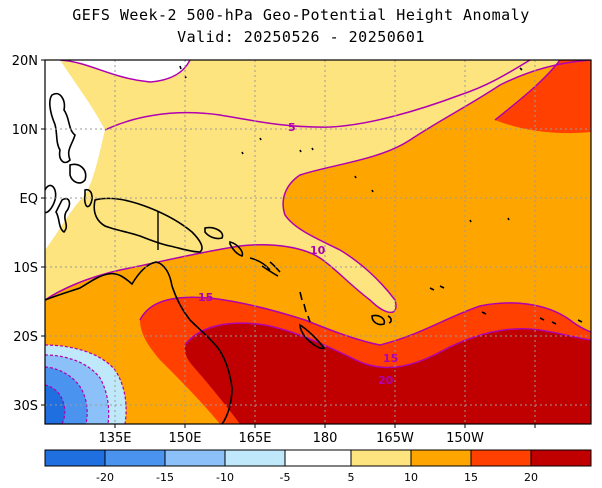 Image resolution: width=602 pixels, height=488 pixels. Describe the element at coordinates (148, 225) in the screenshot. I see `new-guinea-land` at that location.